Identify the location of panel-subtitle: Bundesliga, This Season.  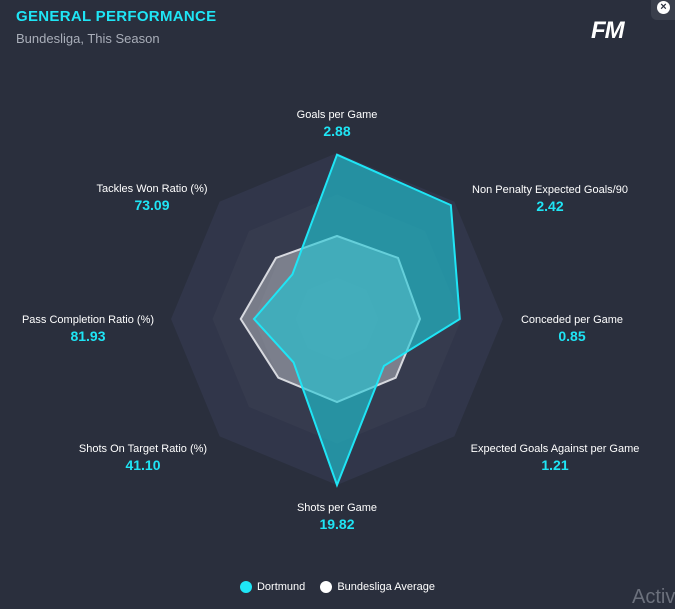
(88, 38).